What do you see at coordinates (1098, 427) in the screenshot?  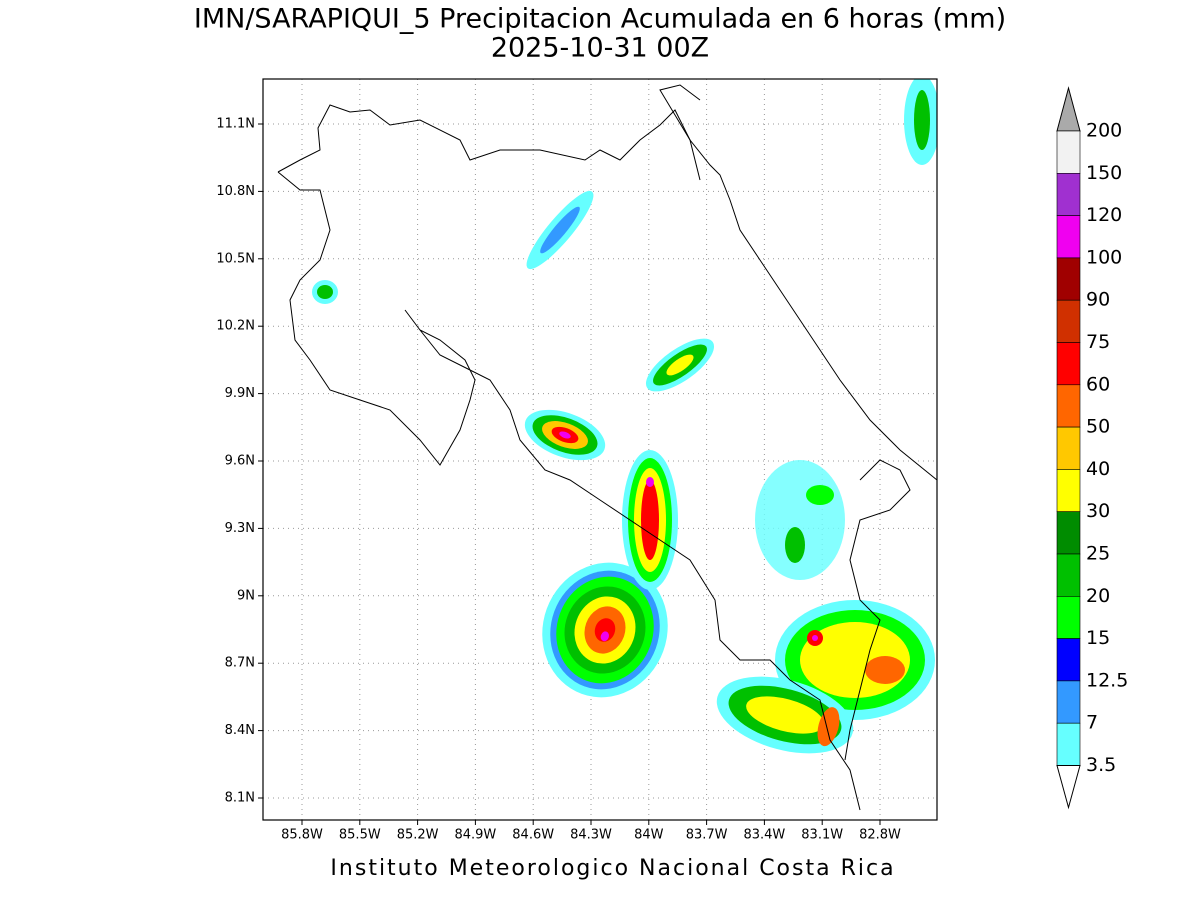 I see `colorbar-label: 50` at bounding box center [1098, 427].